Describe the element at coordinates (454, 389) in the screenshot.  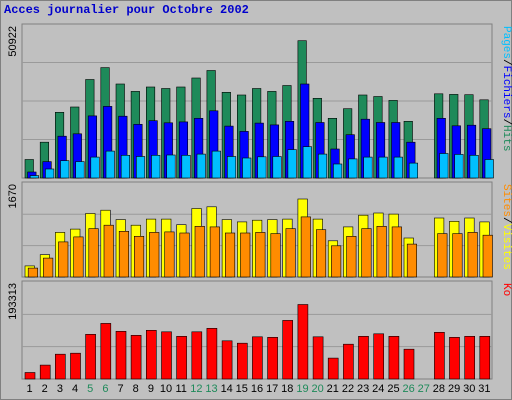
I see `x-tick-label-29: 29` at that location.